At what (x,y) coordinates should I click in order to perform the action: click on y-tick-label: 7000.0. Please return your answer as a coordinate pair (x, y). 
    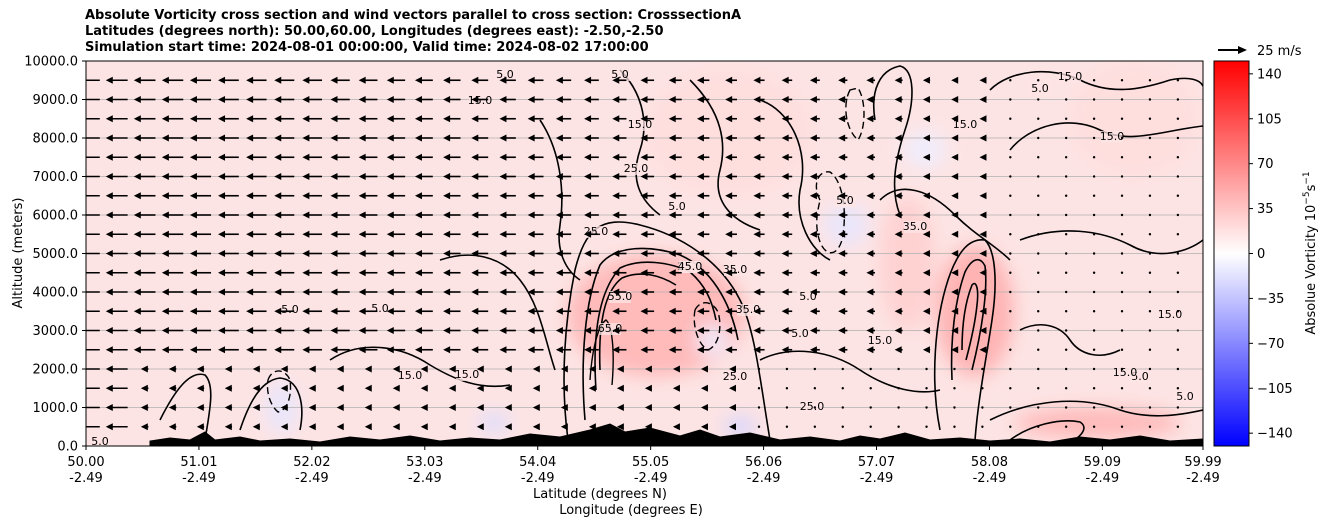
    Looking at the image, I should click on (56, 177).